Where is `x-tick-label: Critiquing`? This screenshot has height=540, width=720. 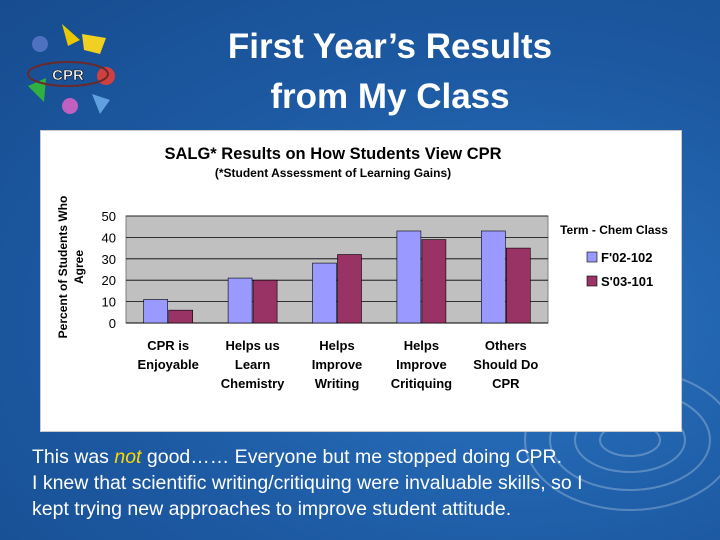 x-tick-label: Critiquing is located at coordinates (421, 383).